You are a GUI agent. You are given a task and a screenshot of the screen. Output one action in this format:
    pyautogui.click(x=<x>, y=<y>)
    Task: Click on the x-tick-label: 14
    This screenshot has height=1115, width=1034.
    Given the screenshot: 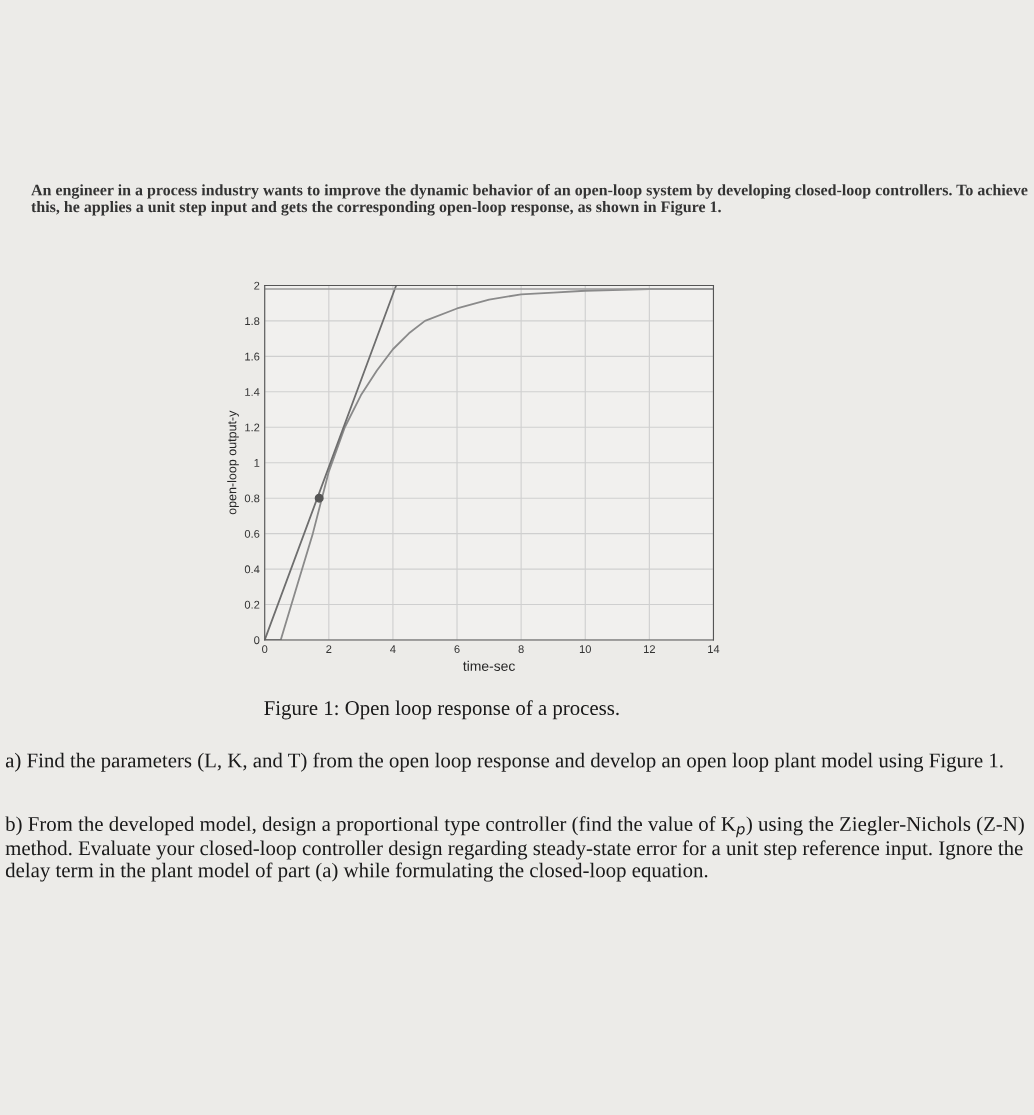 What is the action you would take?
    pyautogui.click(x=714, y=649)
    